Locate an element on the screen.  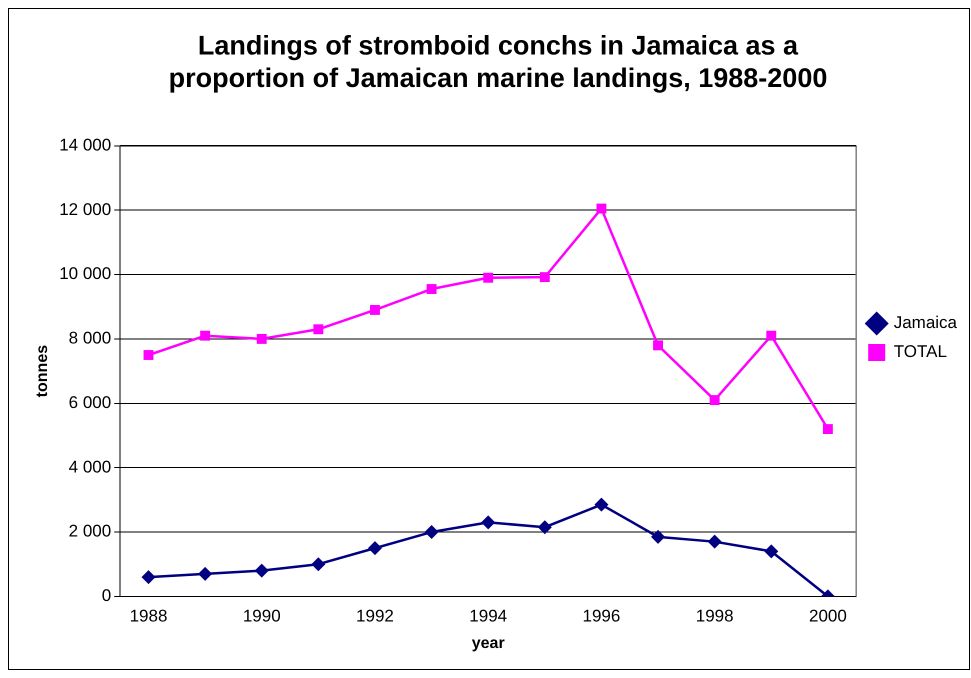
x-tick-label: 1996 is located at coordinates (601, 616).